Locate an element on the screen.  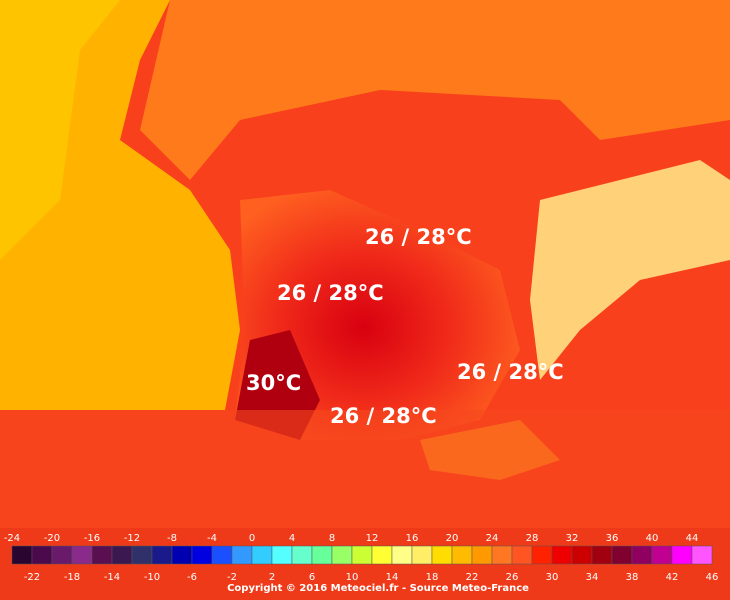
legend-label: 18 is located at coordinates (432, 577).